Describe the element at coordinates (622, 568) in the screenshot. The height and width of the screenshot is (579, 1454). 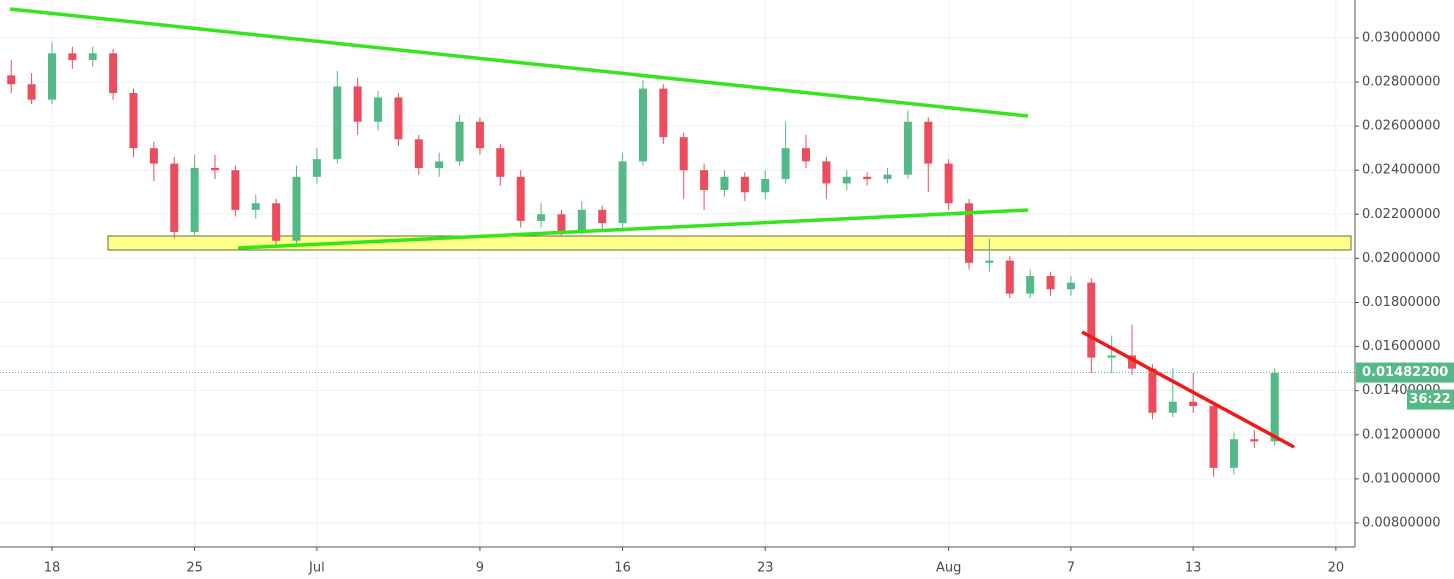
I see `x-tick-label: 16` at that location.